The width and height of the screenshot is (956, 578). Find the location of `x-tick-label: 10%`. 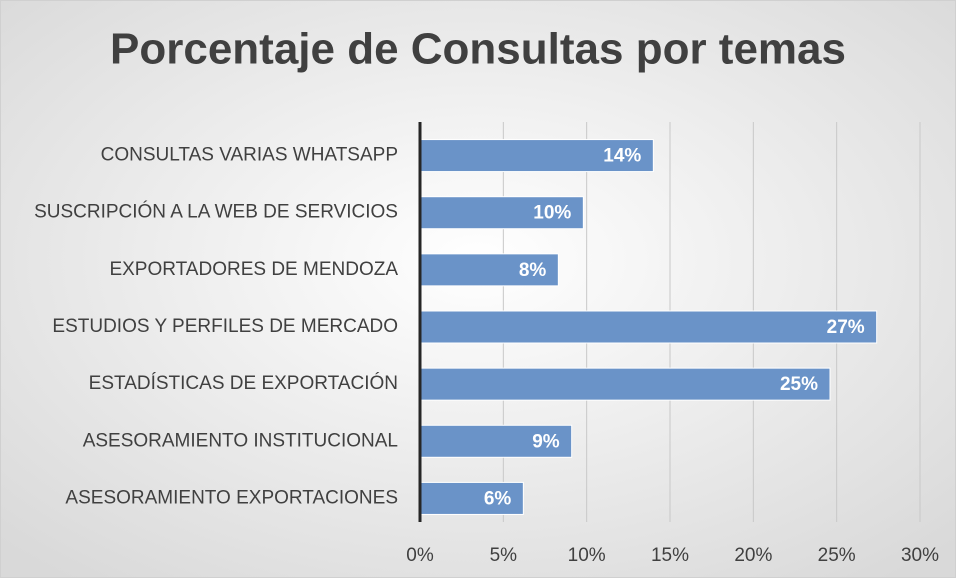

x-tick-label: 10% is located at coordinates (587, 555).